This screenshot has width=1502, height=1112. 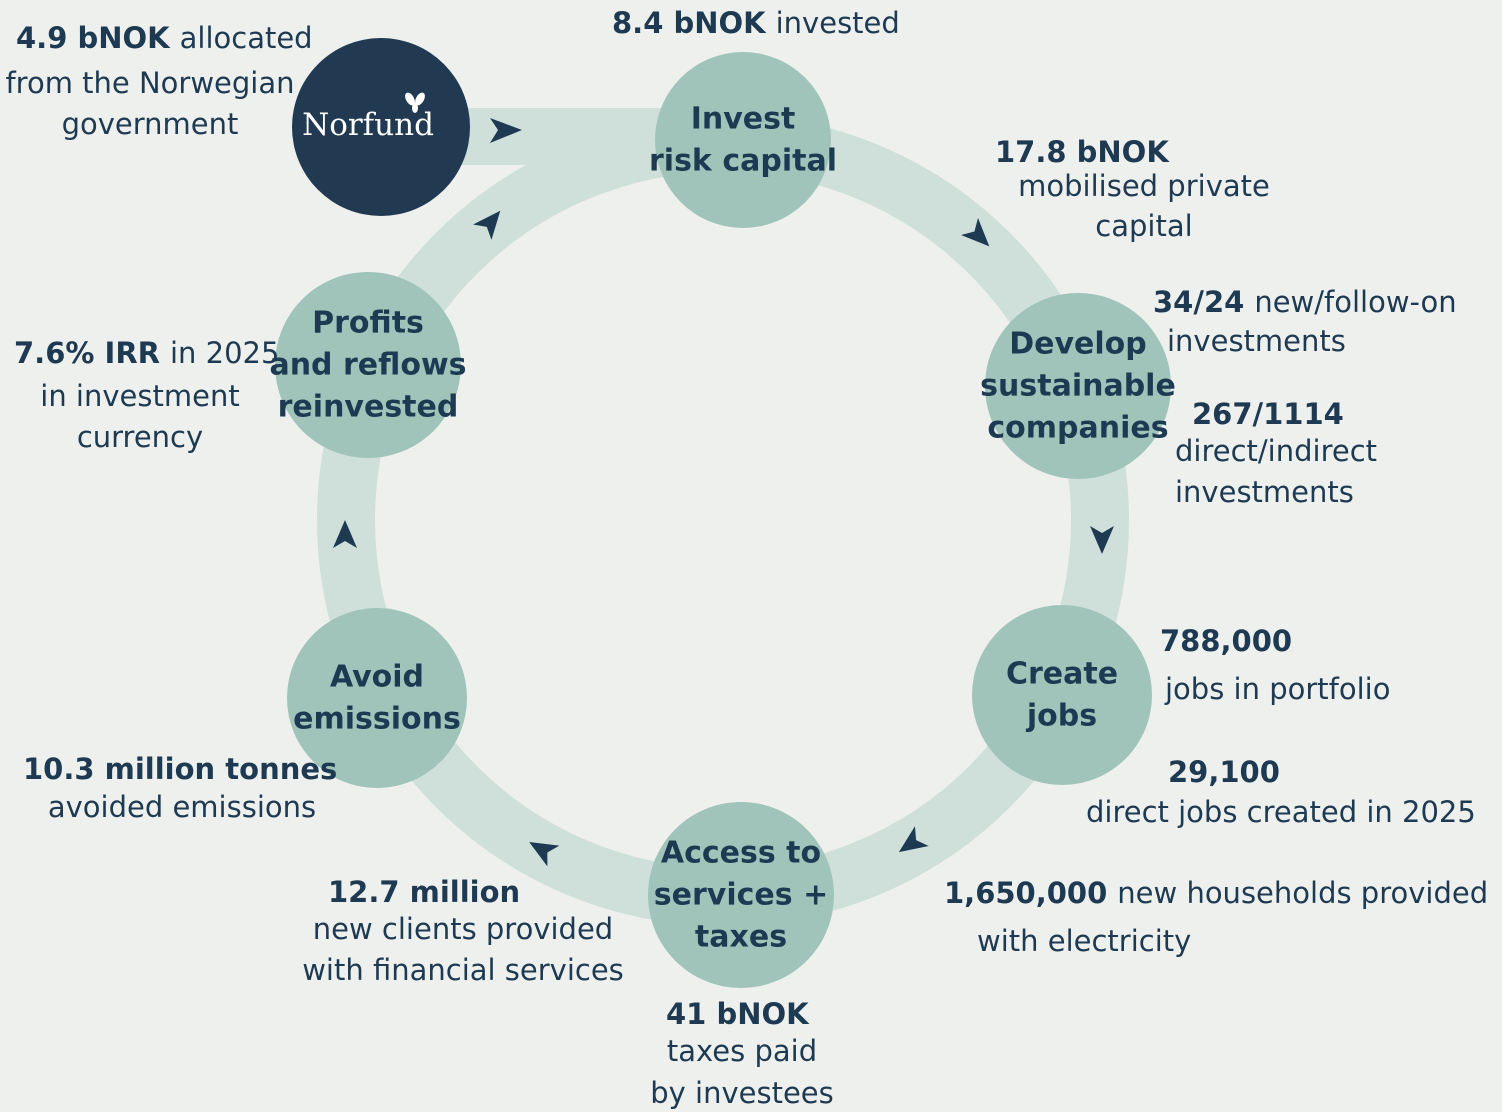 I want to click on annotation-text: avoided emissions, so click(x=182, y=807).